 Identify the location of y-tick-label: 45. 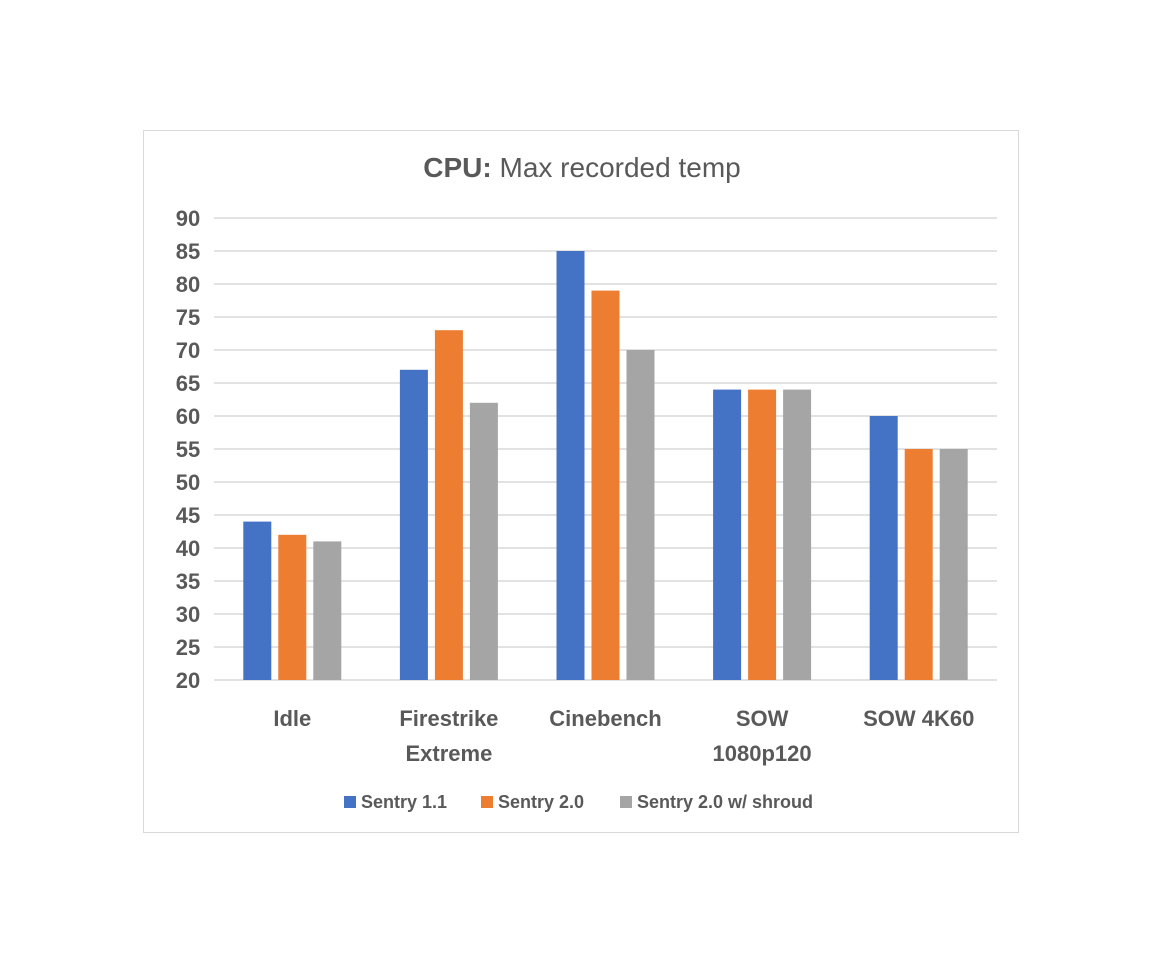
(188, 515).